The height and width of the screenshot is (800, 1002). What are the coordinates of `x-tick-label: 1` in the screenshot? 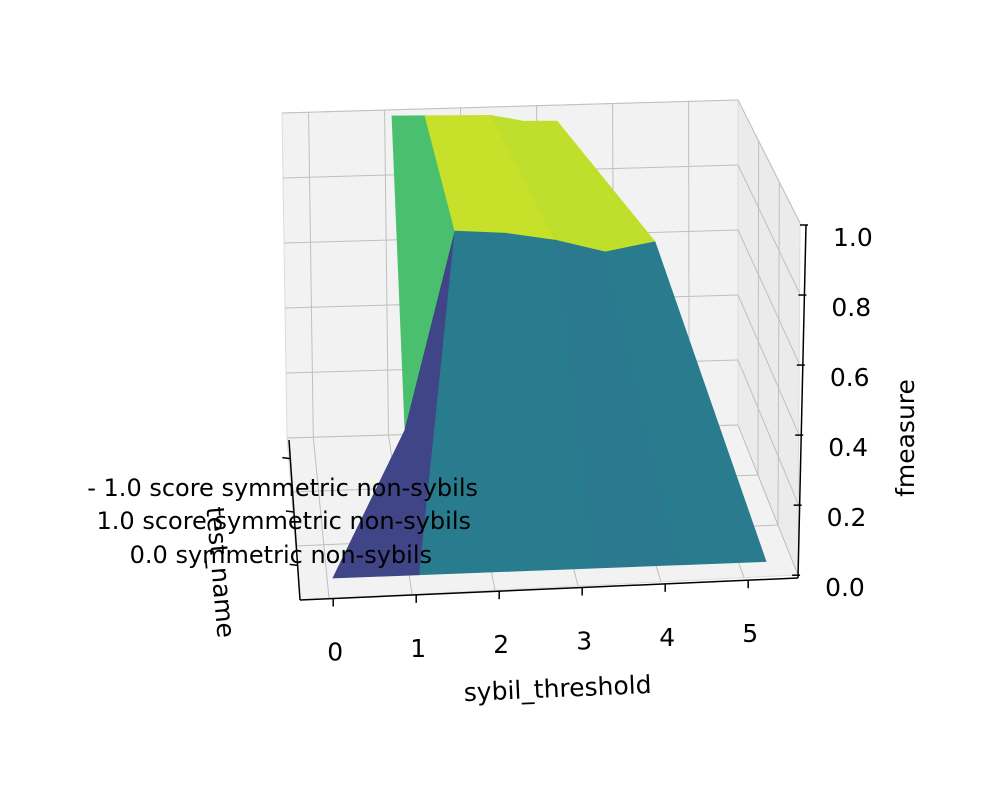 It's located at (418, 648).